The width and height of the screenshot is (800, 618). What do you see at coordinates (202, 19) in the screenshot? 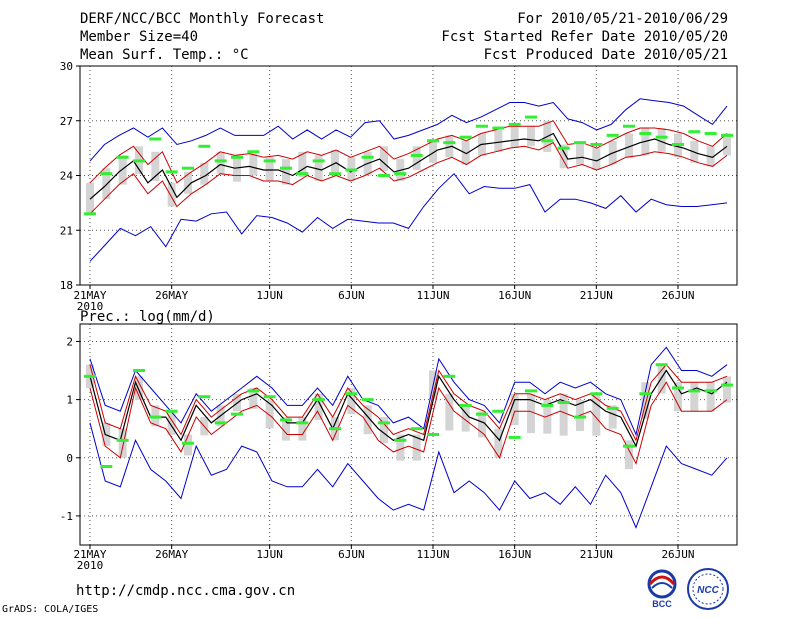
I see `chart-title: DERF/NCC/BCC Monthly Forecast` at bounding box center [202, 19].